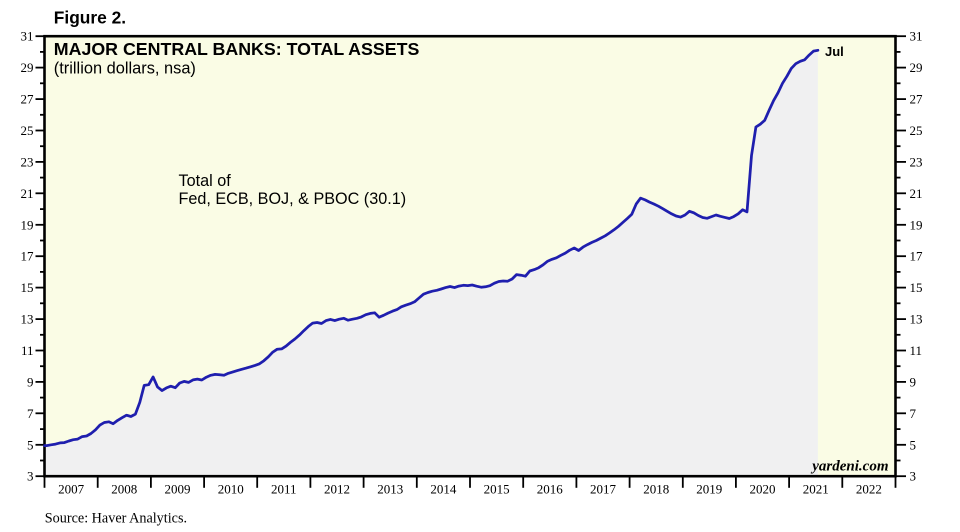 The image size is (960, 532). I want to click on svg-text: Fed, ECB, BOJ, & PBOC (30.1), so click(293, 199).